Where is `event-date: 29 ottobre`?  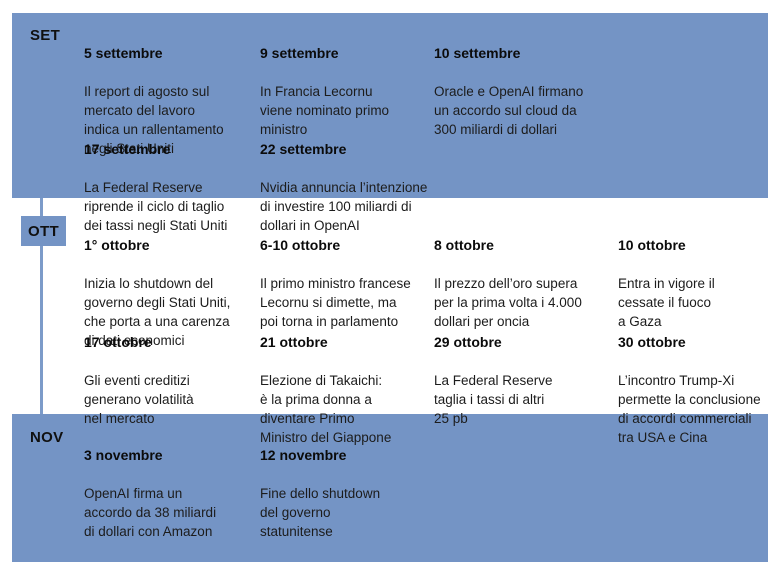
event-date: 29 ottobre is located at coordinates (468, 342).